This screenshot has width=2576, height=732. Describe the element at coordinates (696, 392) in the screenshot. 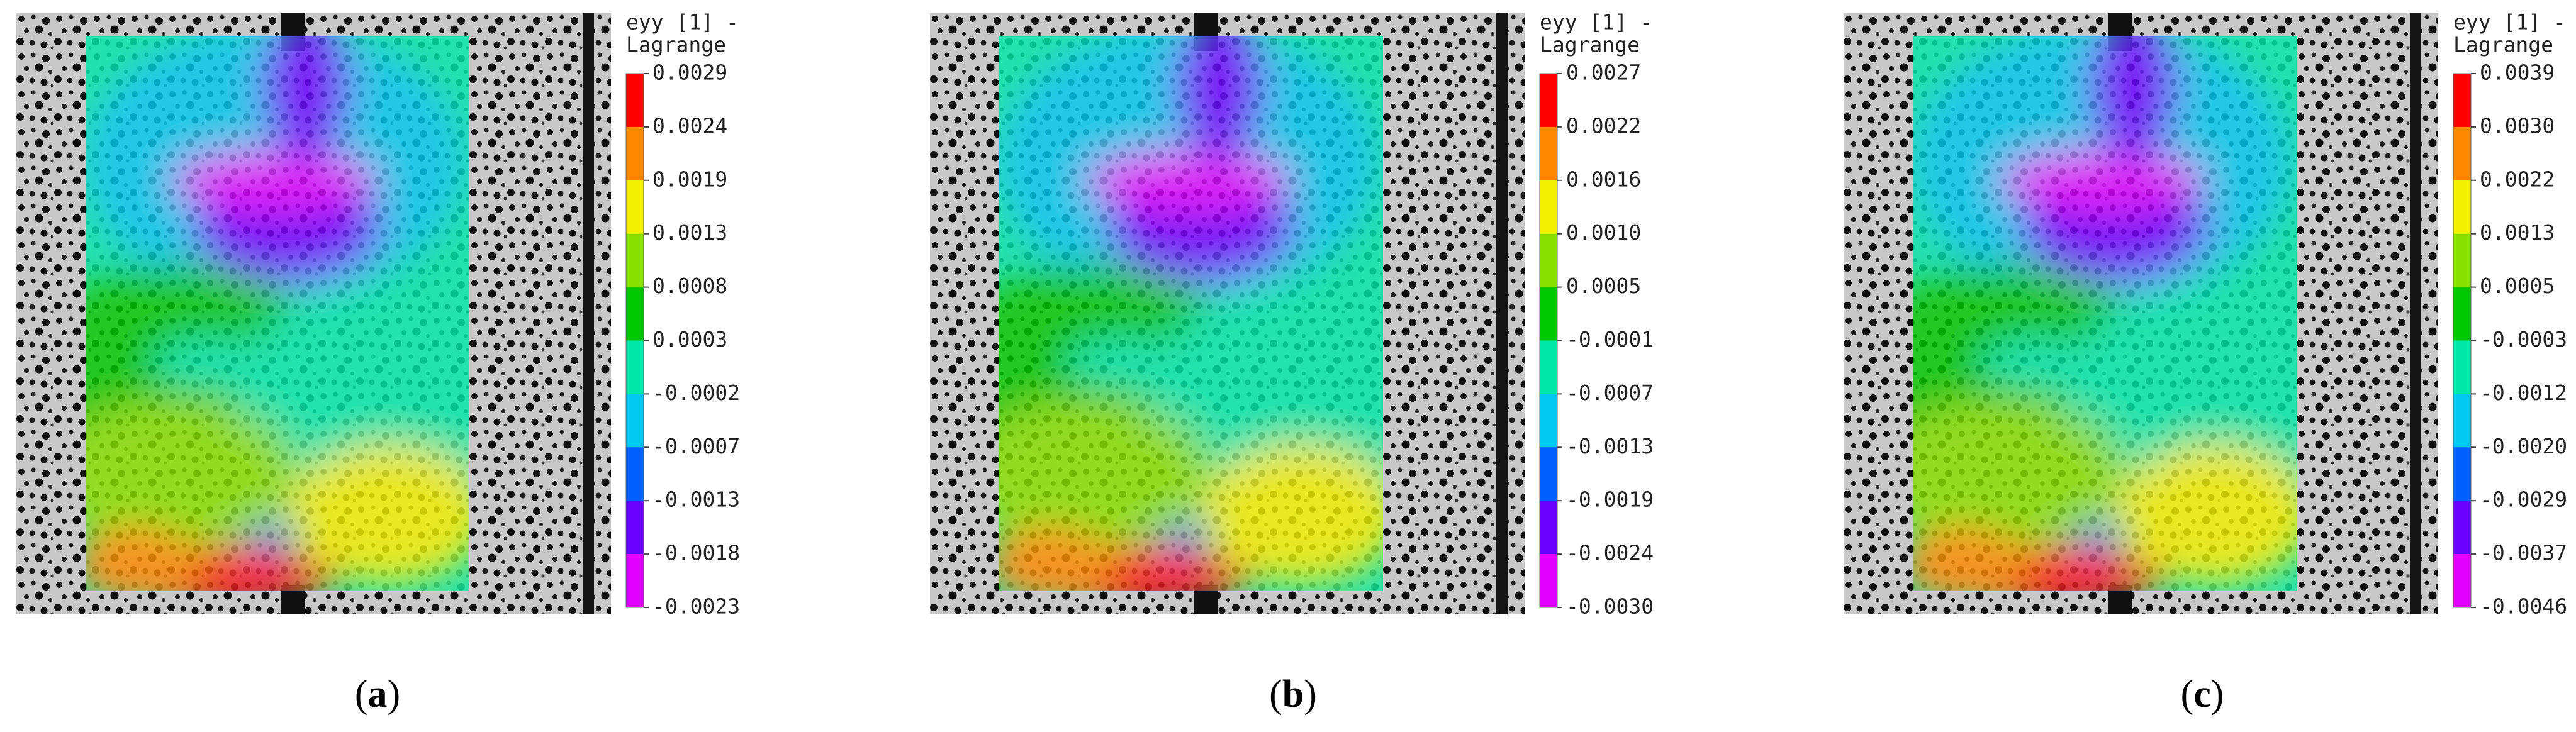

I see `colorbar-tick-label: -0.0002` at that location.